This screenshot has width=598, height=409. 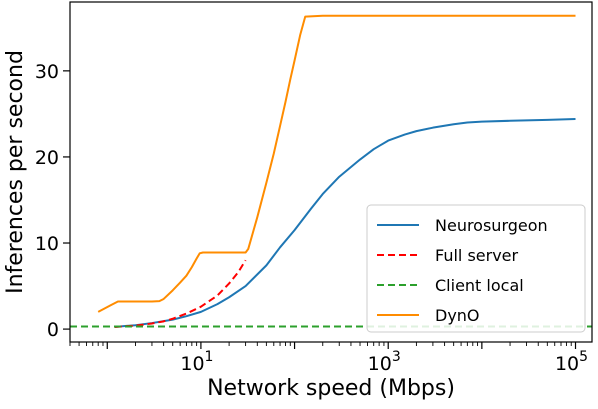 I want to click on x-tick-label: 10³, so click(x=384, y=362).